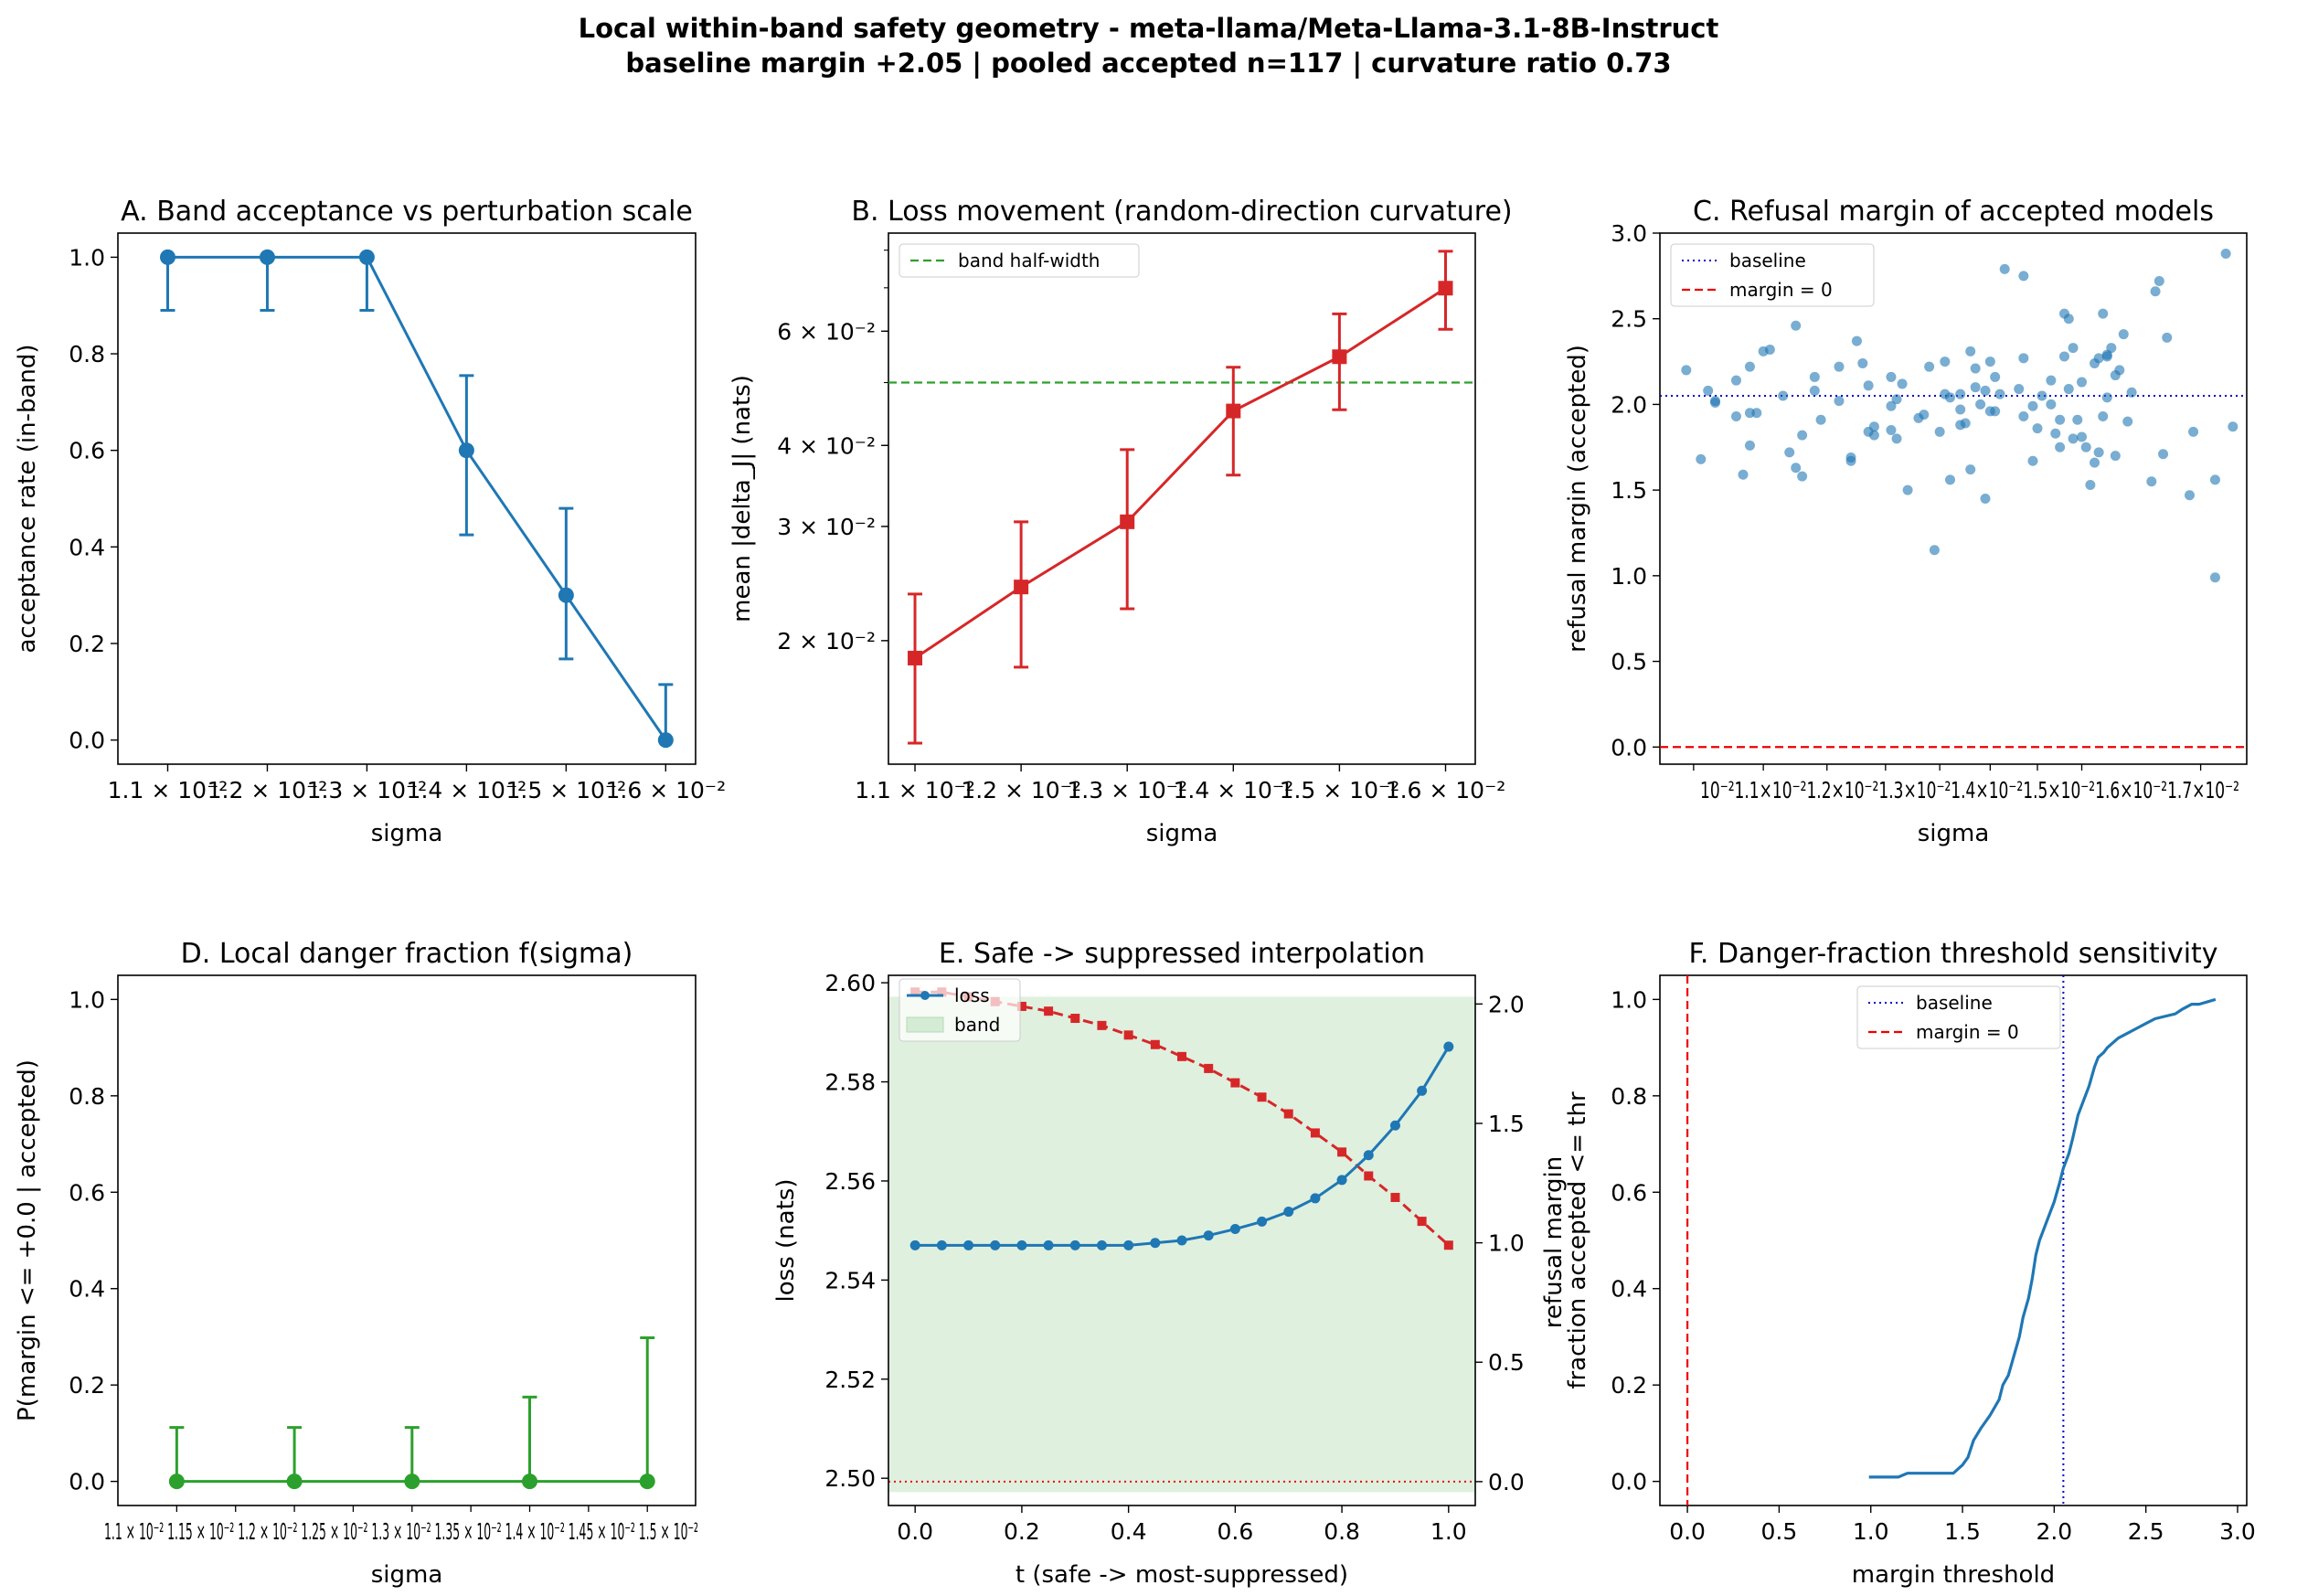 The image size is (2297, 1596). I want to click on y-tick-label-f: 1.0, so click(1629, 999).